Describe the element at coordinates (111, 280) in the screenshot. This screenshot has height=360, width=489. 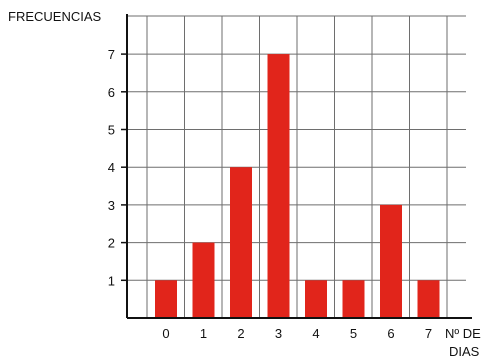
I see `y-tick-label: 1` at that location.